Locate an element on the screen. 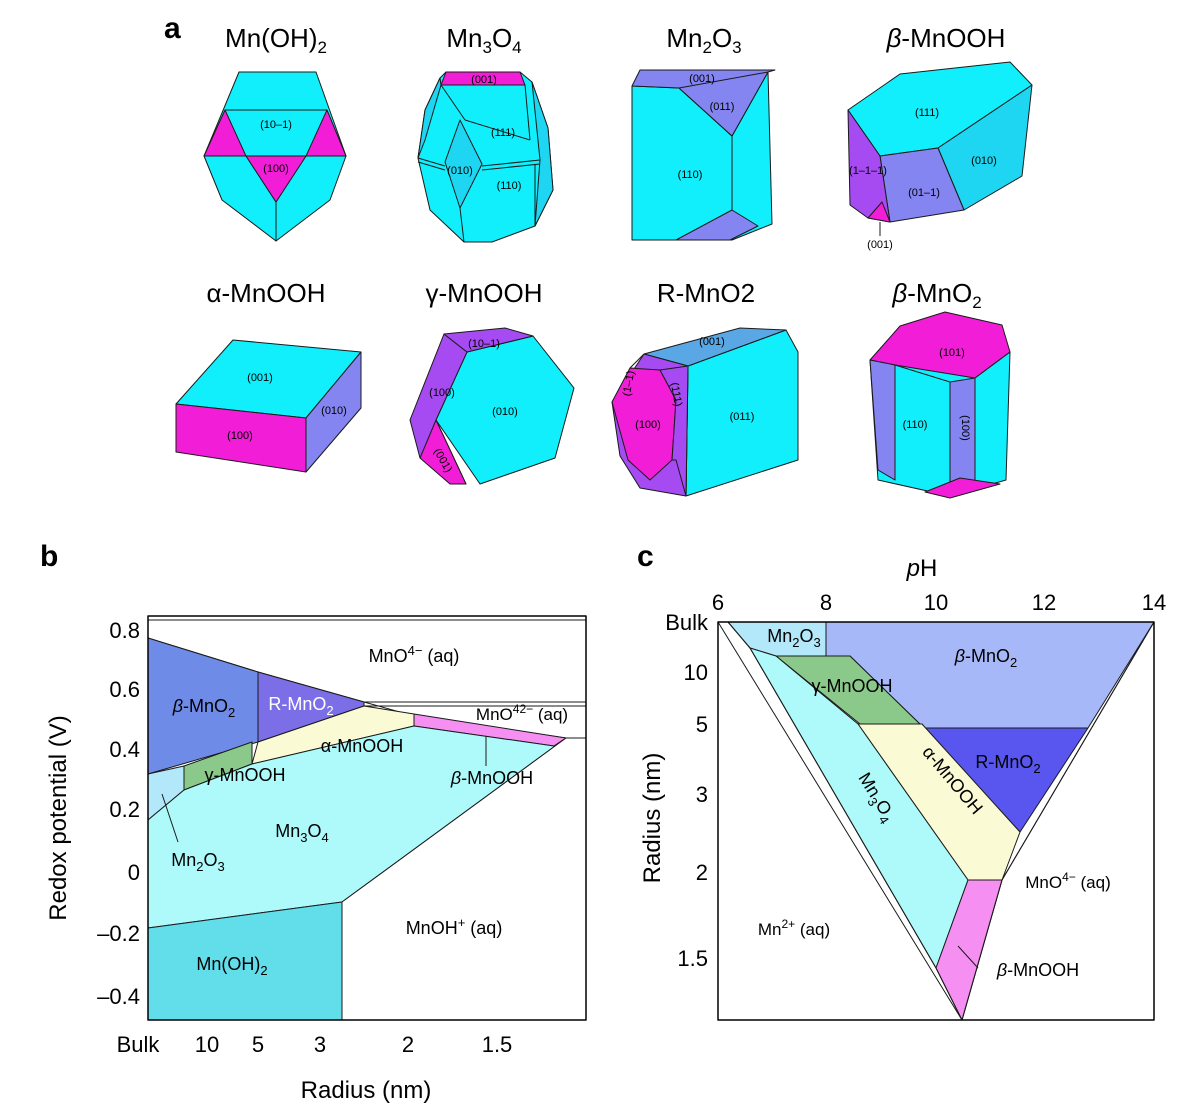 The width and height of the screenshot is (1182, 1113). chart-c-x-ticks: 6 8 10 12 14 is located at coordinates (939, 602).